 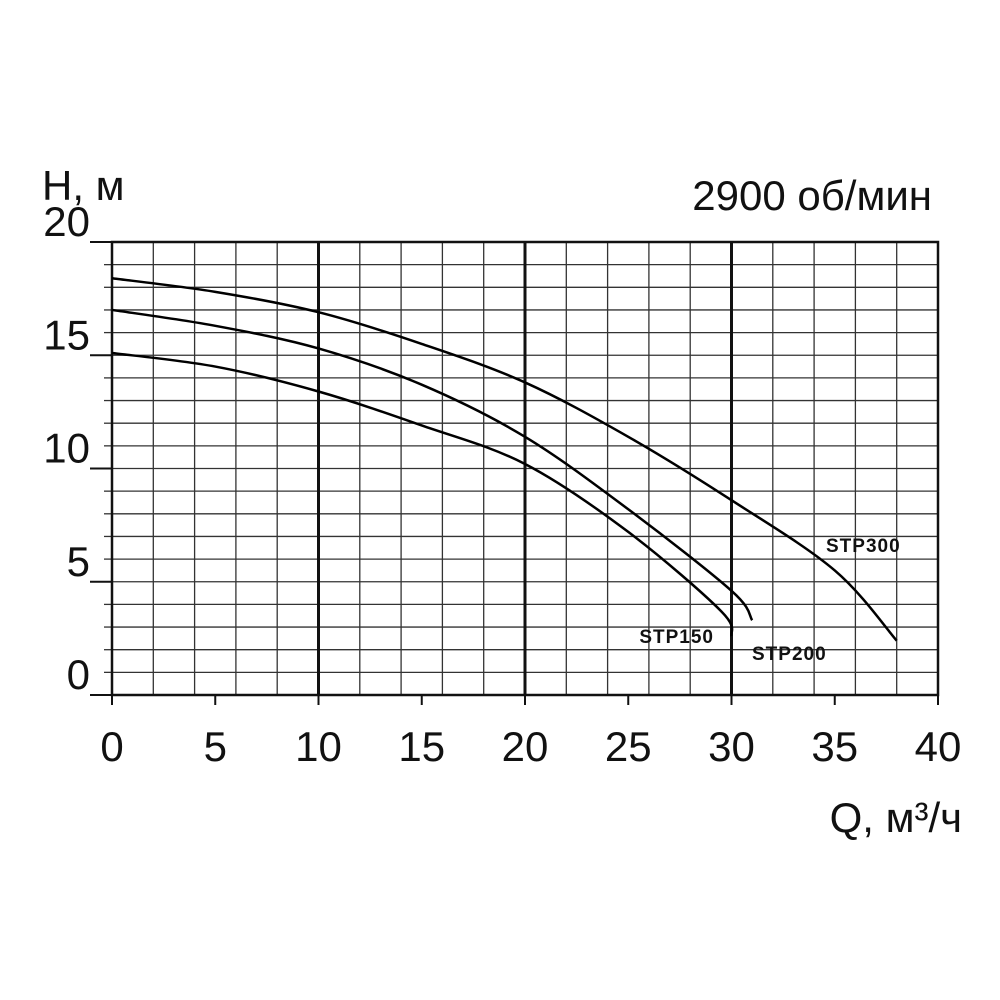 I want to click on x-tick-label: 35, so click(x=834, y=746).